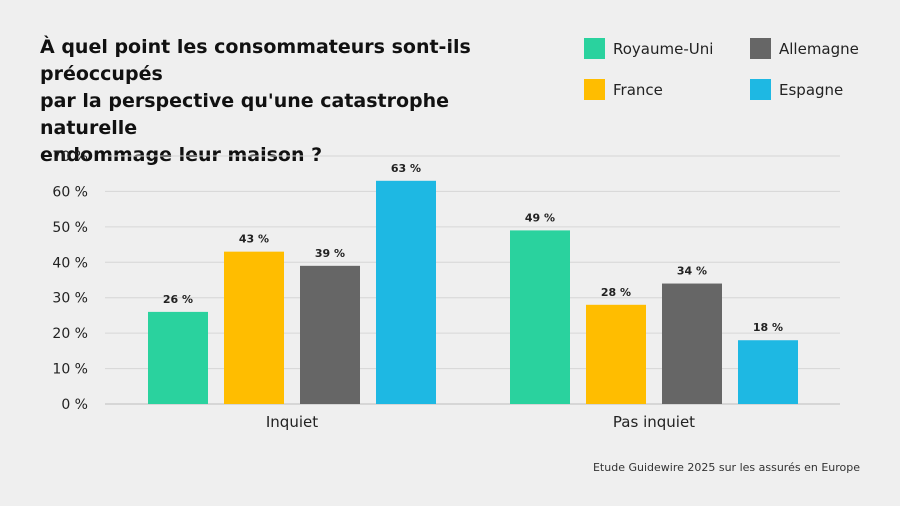  What do you see at coordinates (540, 317) in the screenshot?
I see `bar-pas-inquiet-royaume-uni` at bounding box center [540, 317].